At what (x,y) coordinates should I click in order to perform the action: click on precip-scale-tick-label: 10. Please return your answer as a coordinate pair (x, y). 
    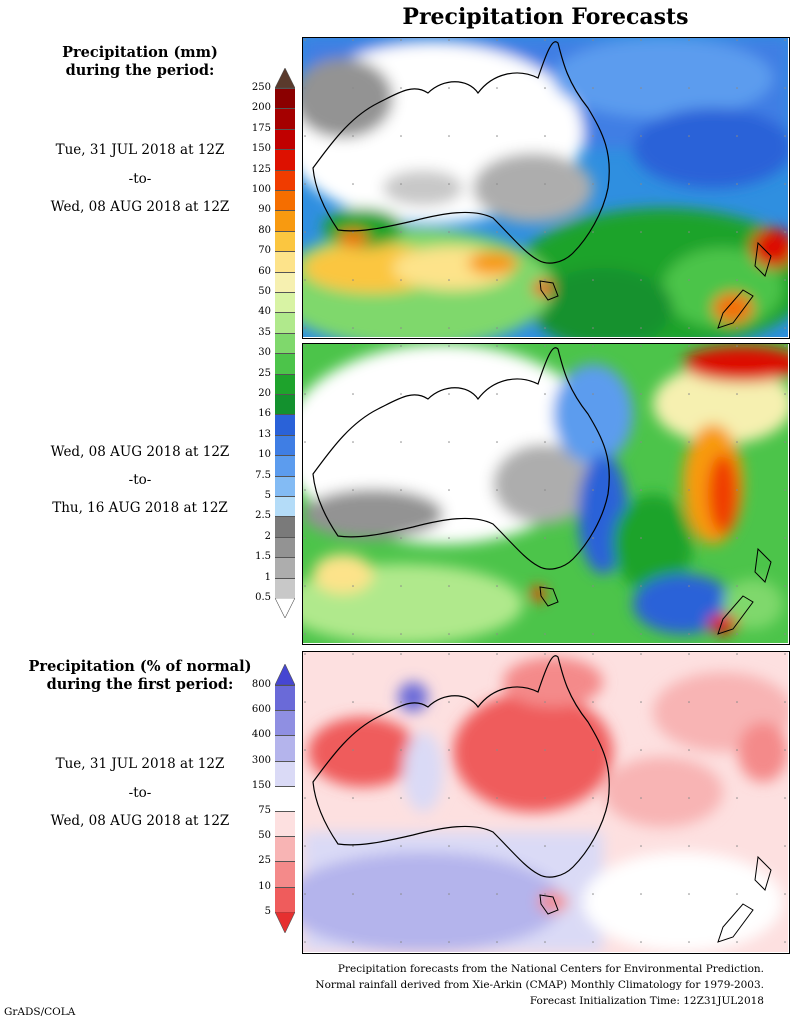
    Looking at the image, I should click on (264, 455).